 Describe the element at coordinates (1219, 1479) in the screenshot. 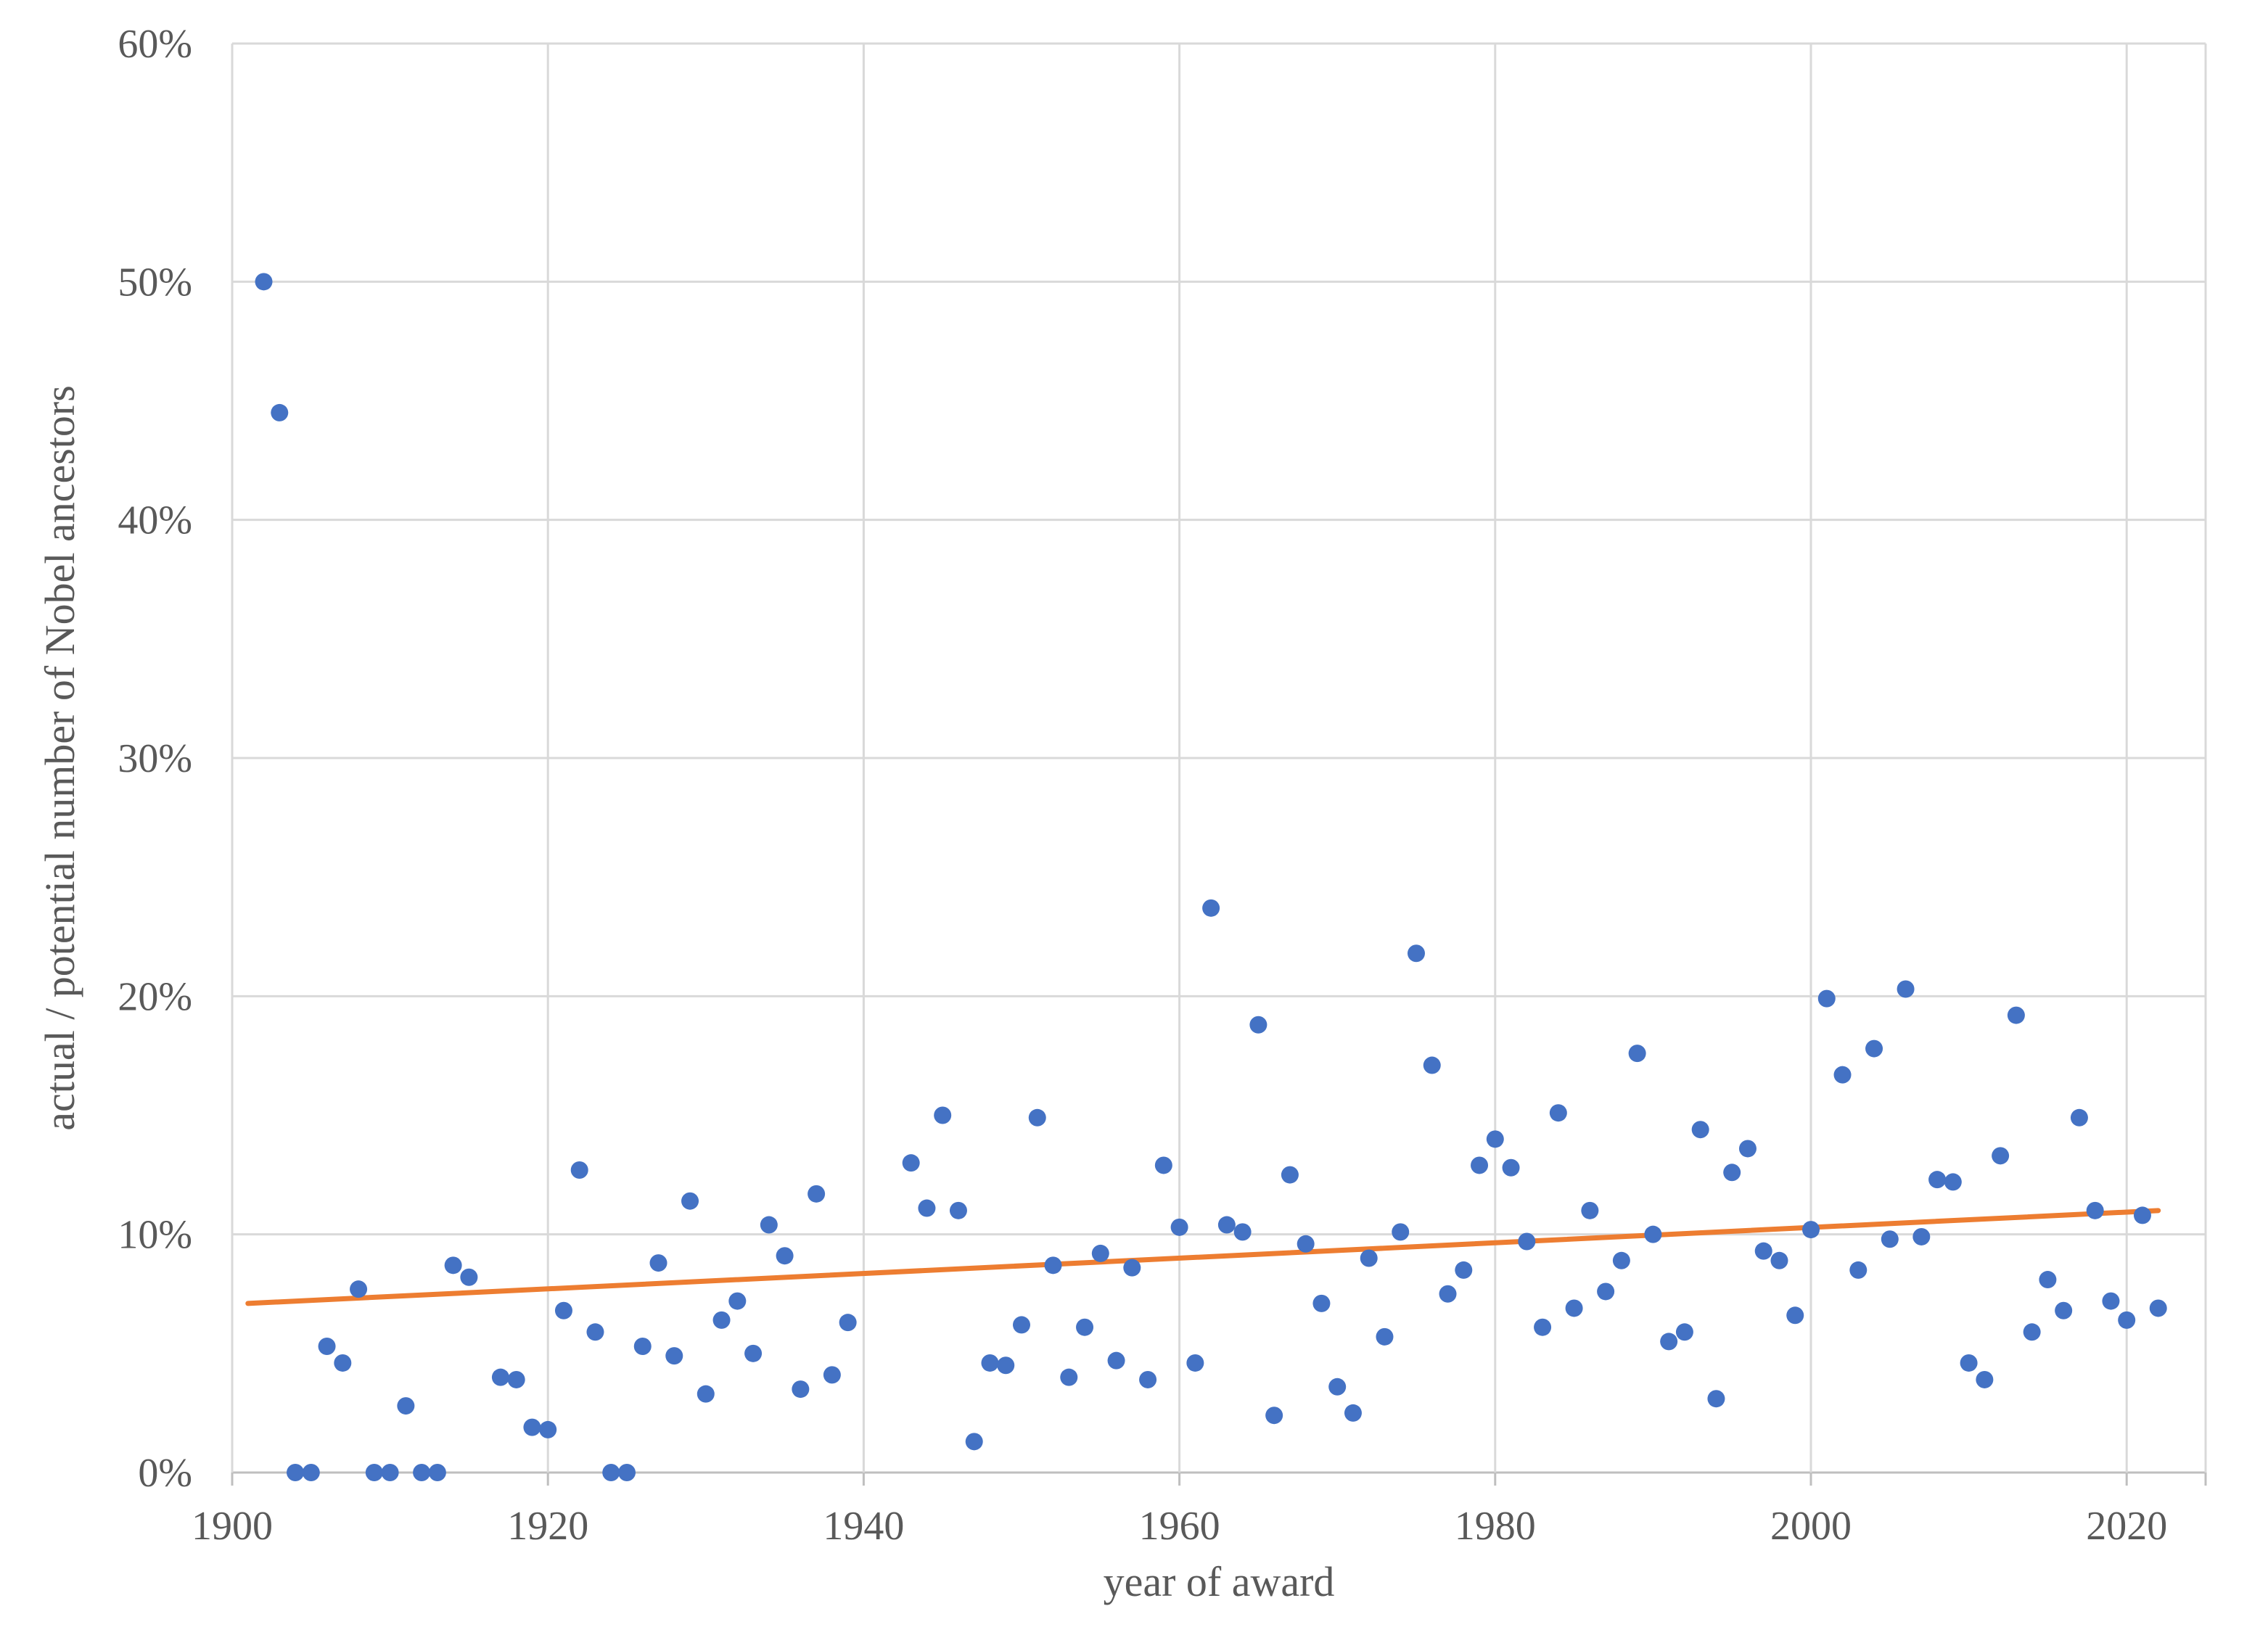

I see `axes` at that location.